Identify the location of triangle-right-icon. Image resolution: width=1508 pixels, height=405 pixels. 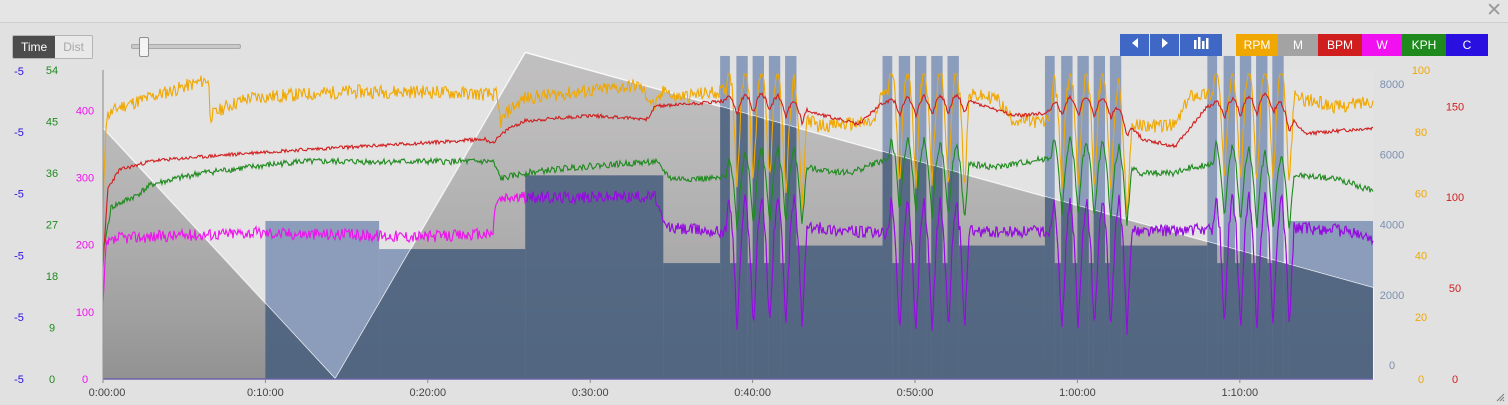
(1164, 43).